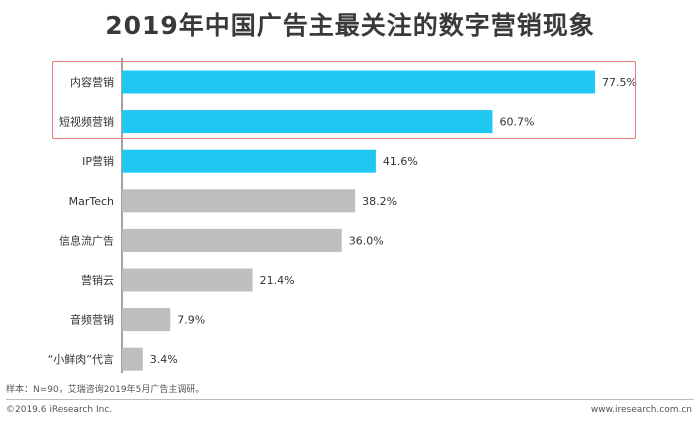 The image size is (700, 424). What do you see at coordinates (350, 399) in the screenshot?
I see `footer-divider` at bounding box center [350, 399].